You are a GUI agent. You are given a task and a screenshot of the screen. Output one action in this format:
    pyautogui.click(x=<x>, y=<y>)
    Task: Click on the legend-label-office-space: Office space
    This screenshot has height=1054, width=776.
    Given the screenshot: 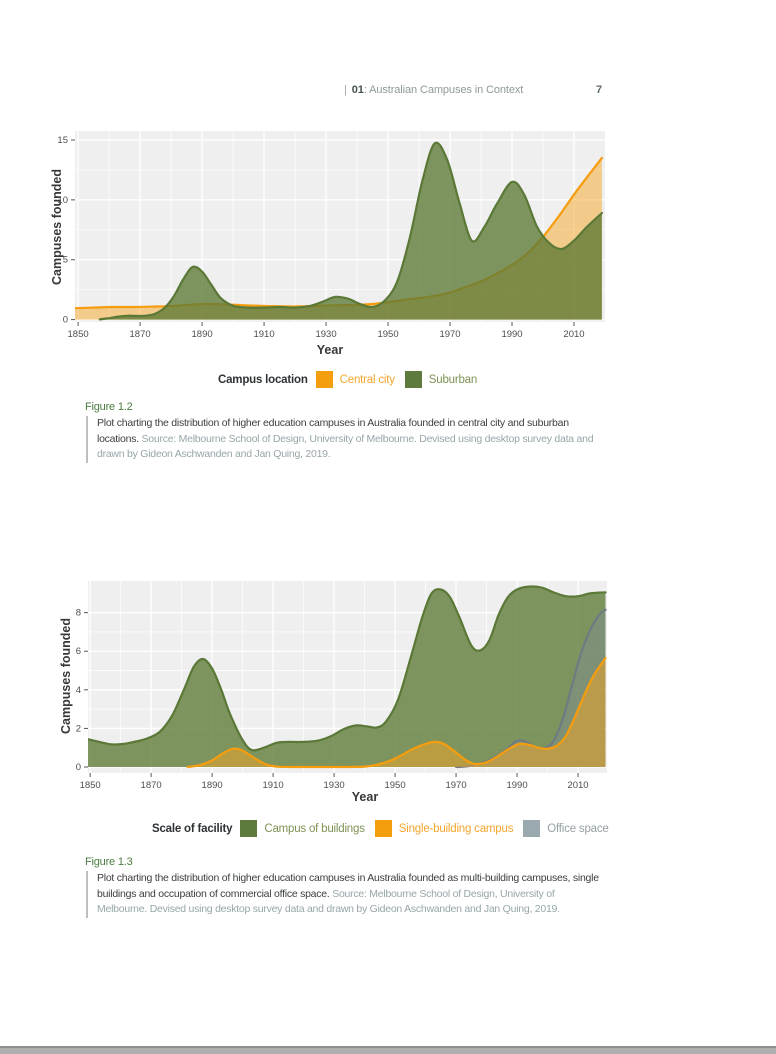 What is the action you would take?
    pyautogui.click(x=578, y=828)
    